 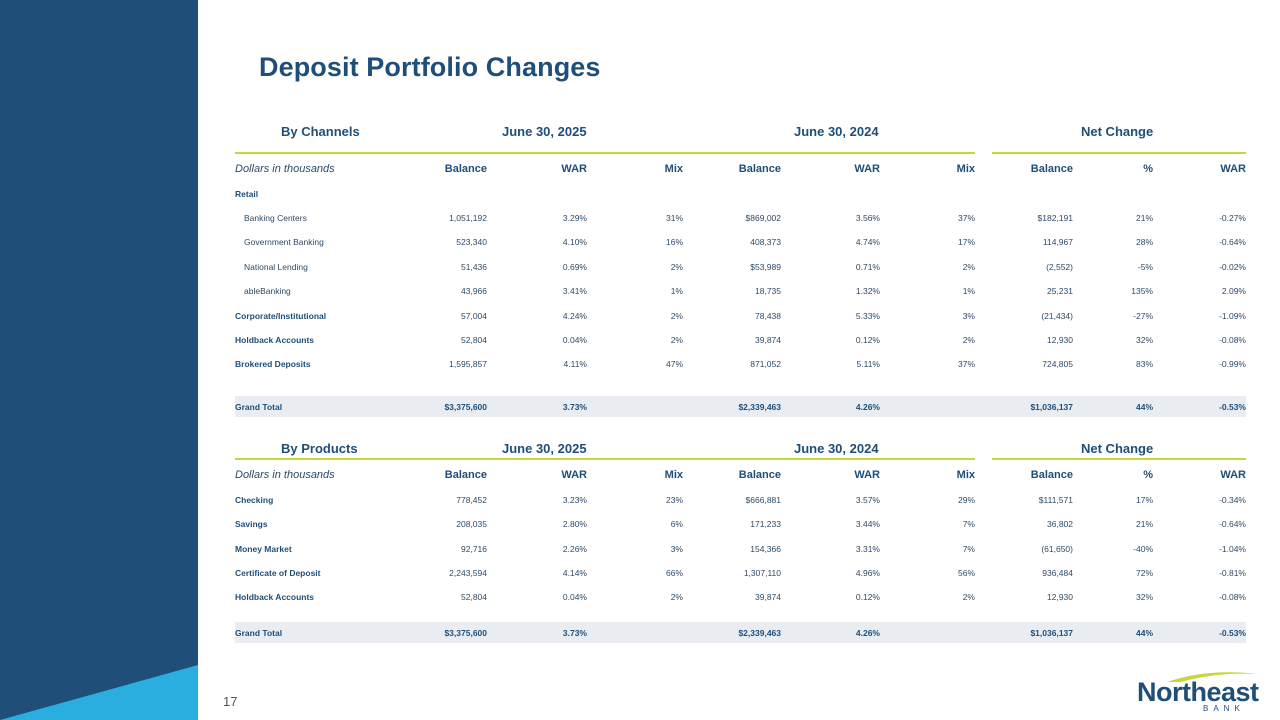 What do you see at coordinates (574, 500) in the screenshot?
I see `cell-w25: 3.23%` at bounding box center [574, 500].